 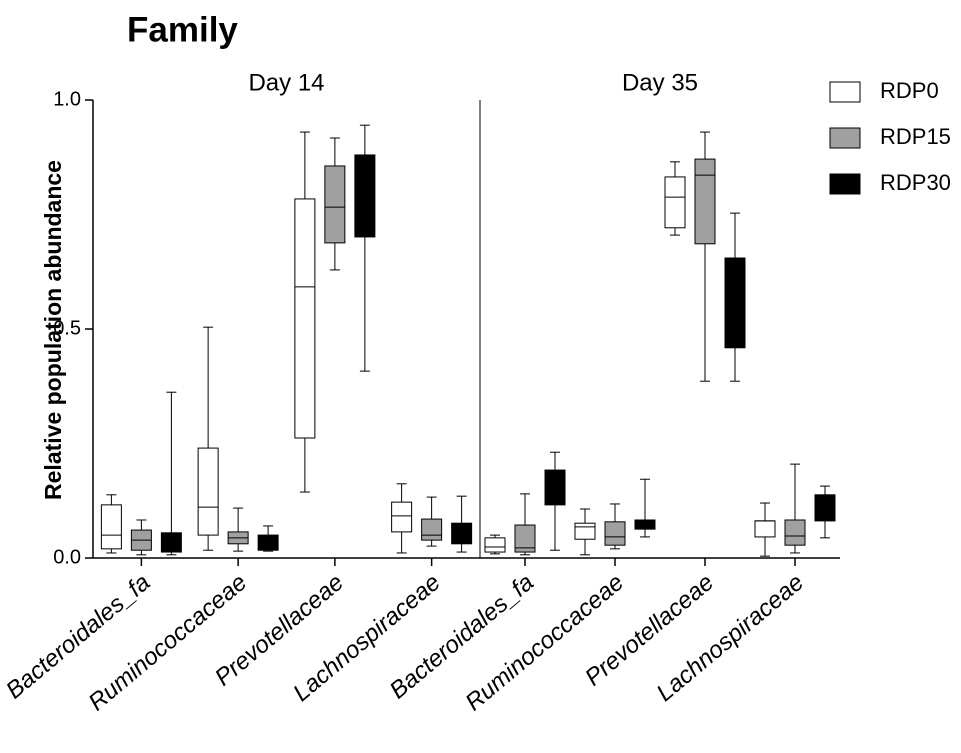 I want to click on legend-label: RDP30, so click(x=915, y=182).